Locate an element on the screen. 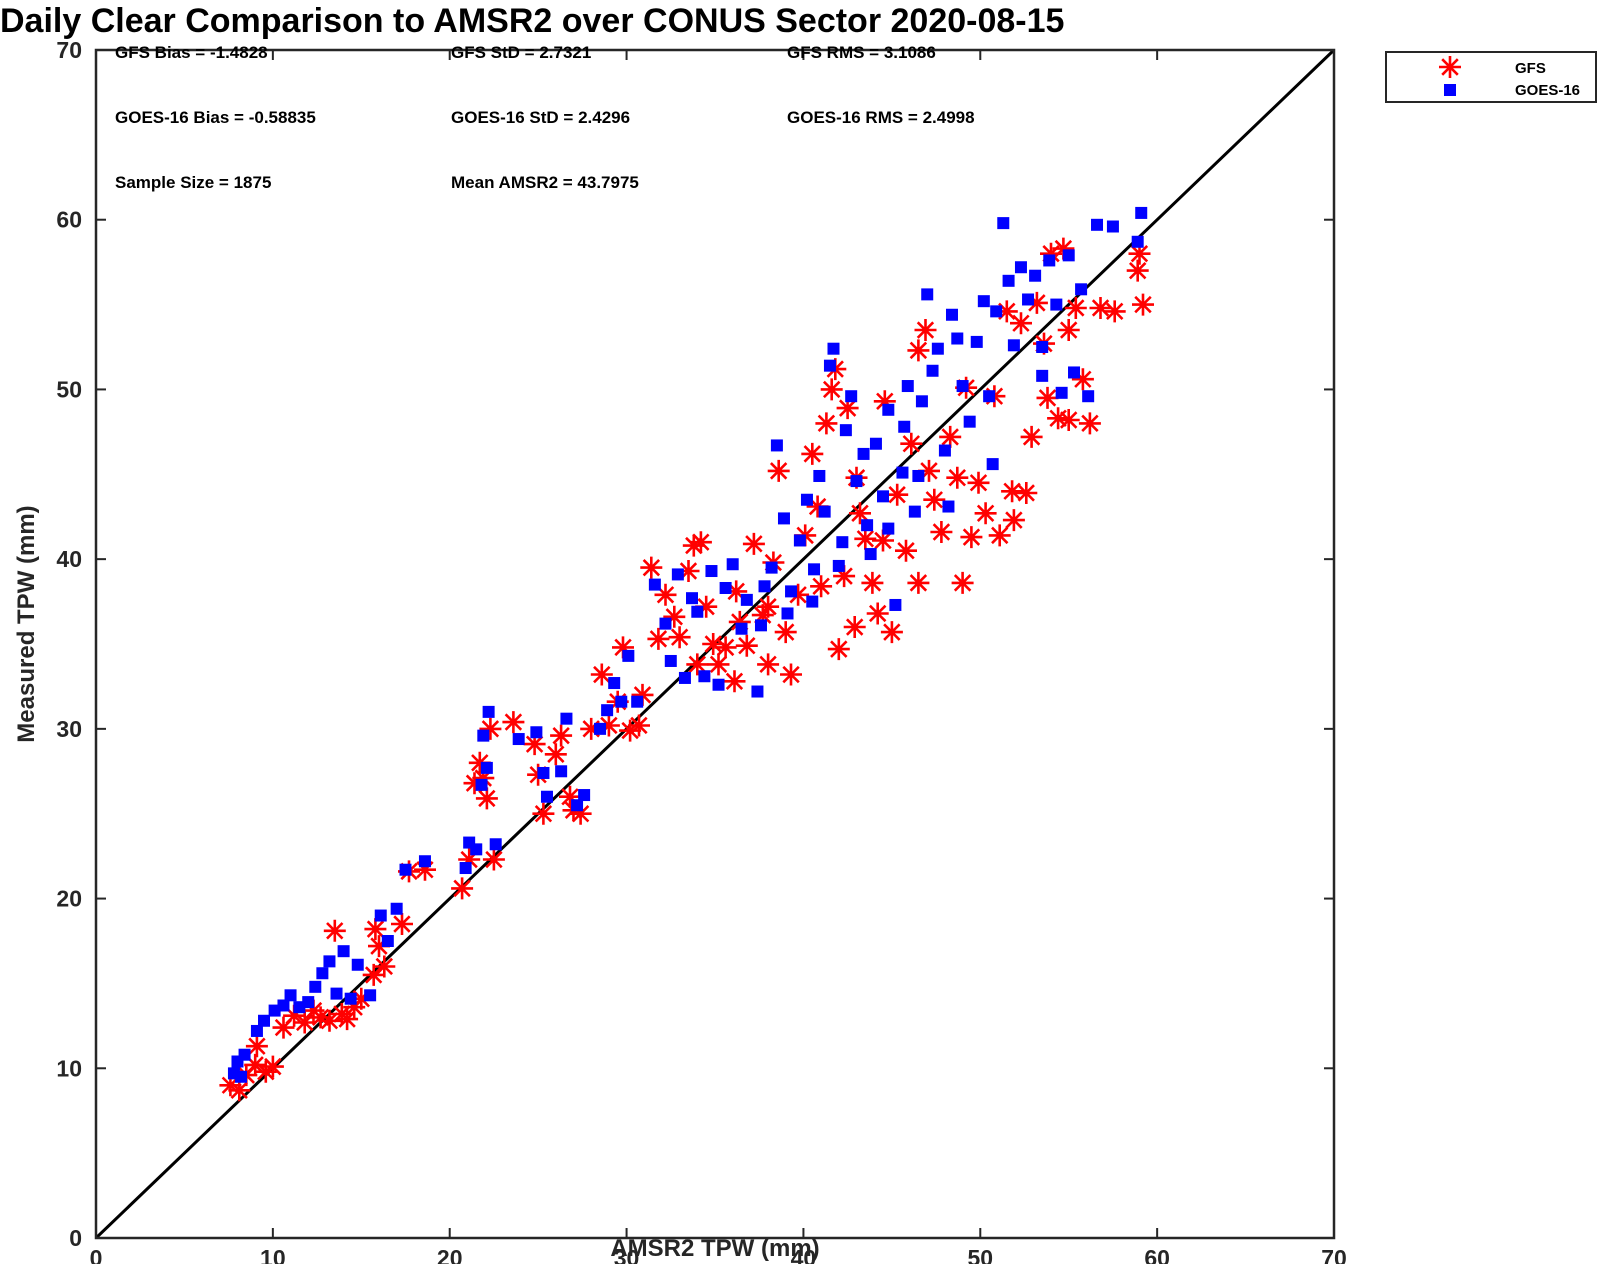 The height and width of the screenshot is (1264, 1600). y-axis-label: Measured TPW (mm) is located at coordinates (26, 623).